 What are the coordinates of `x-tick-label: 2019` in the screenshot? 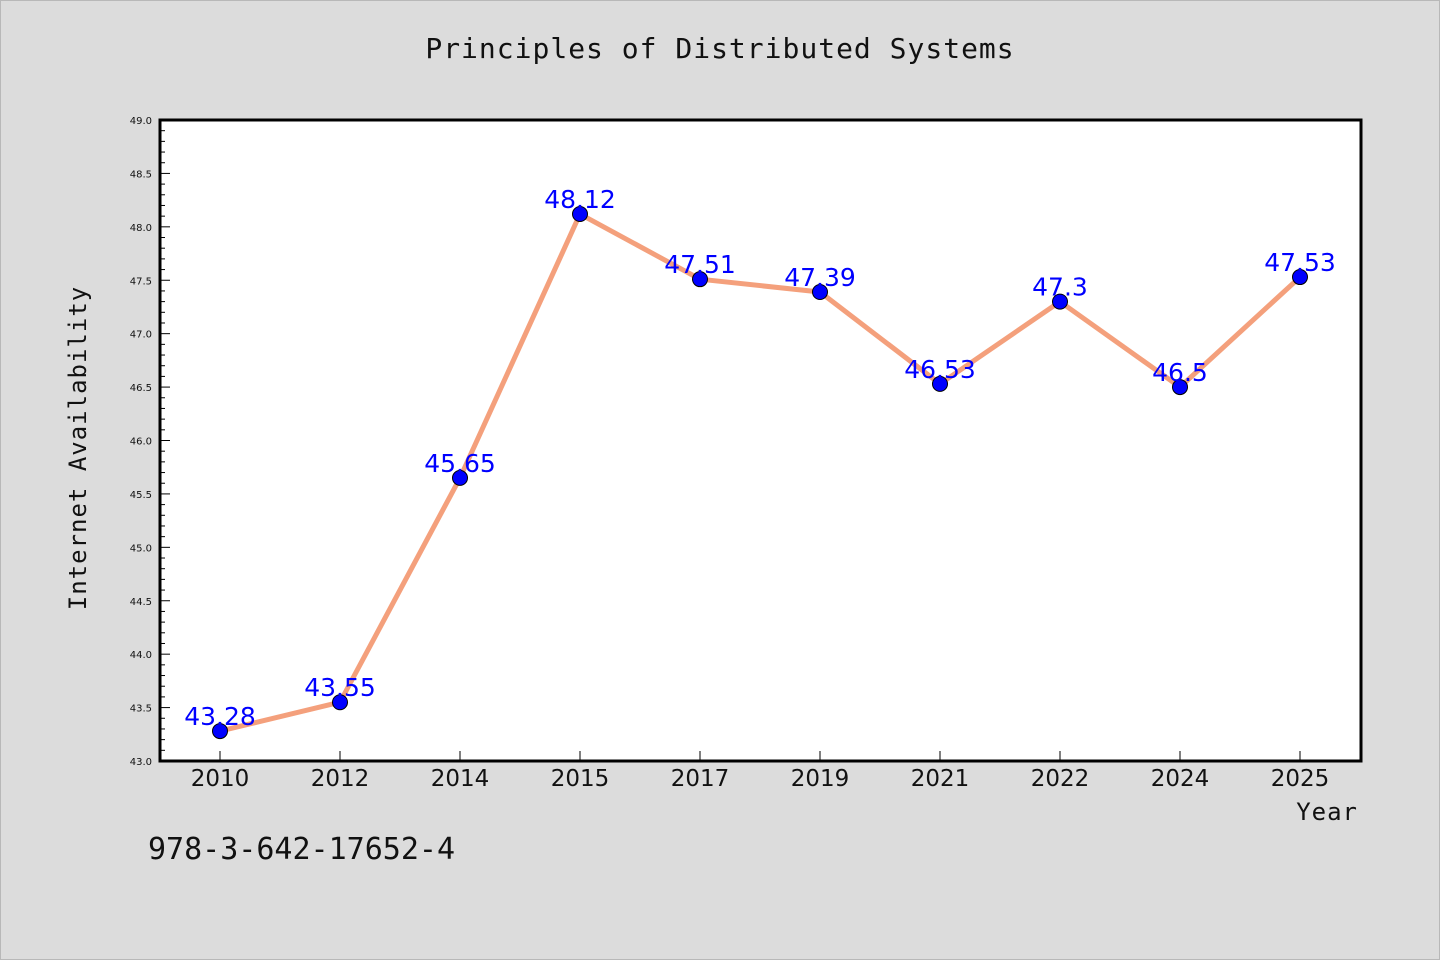 It's located at (820, 779).